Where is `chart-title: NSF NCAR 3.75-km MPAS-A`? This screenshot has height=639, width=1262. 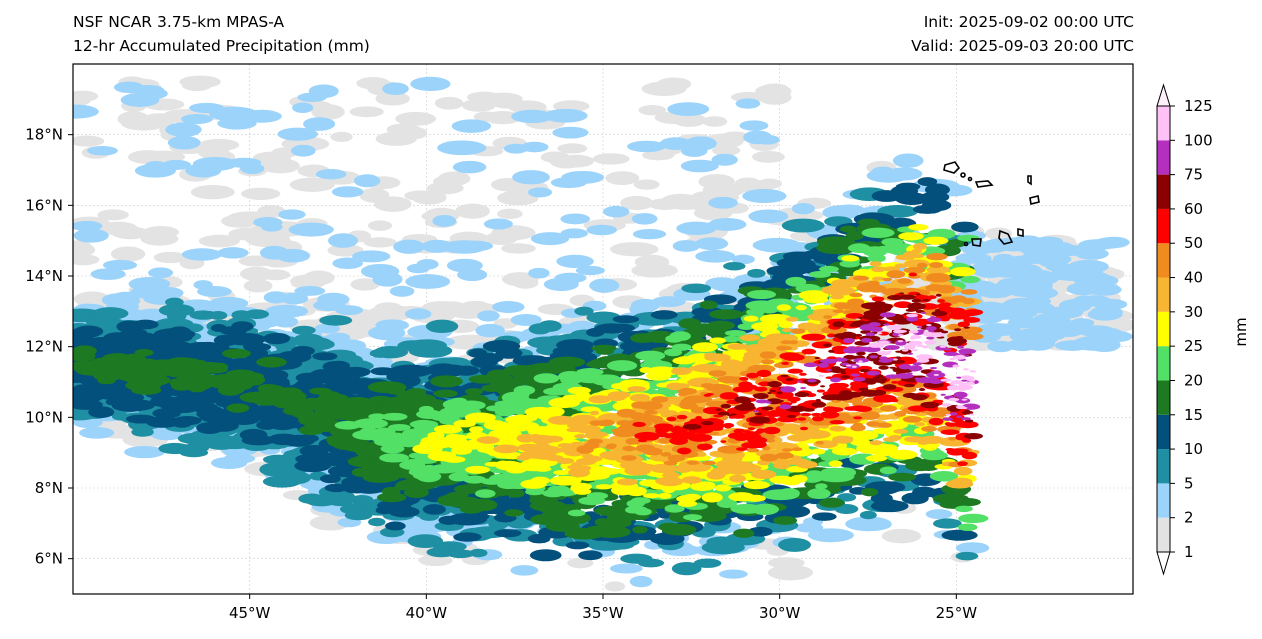
chart-title: NSF NCAR 3.75-km MPAS-A is located at coordinates (179, 22).